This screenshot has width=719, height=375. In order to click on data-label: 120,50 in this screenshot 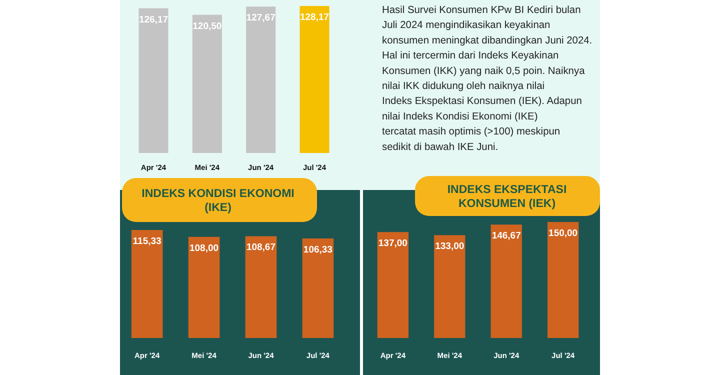, I will do `click(207, 26)`.